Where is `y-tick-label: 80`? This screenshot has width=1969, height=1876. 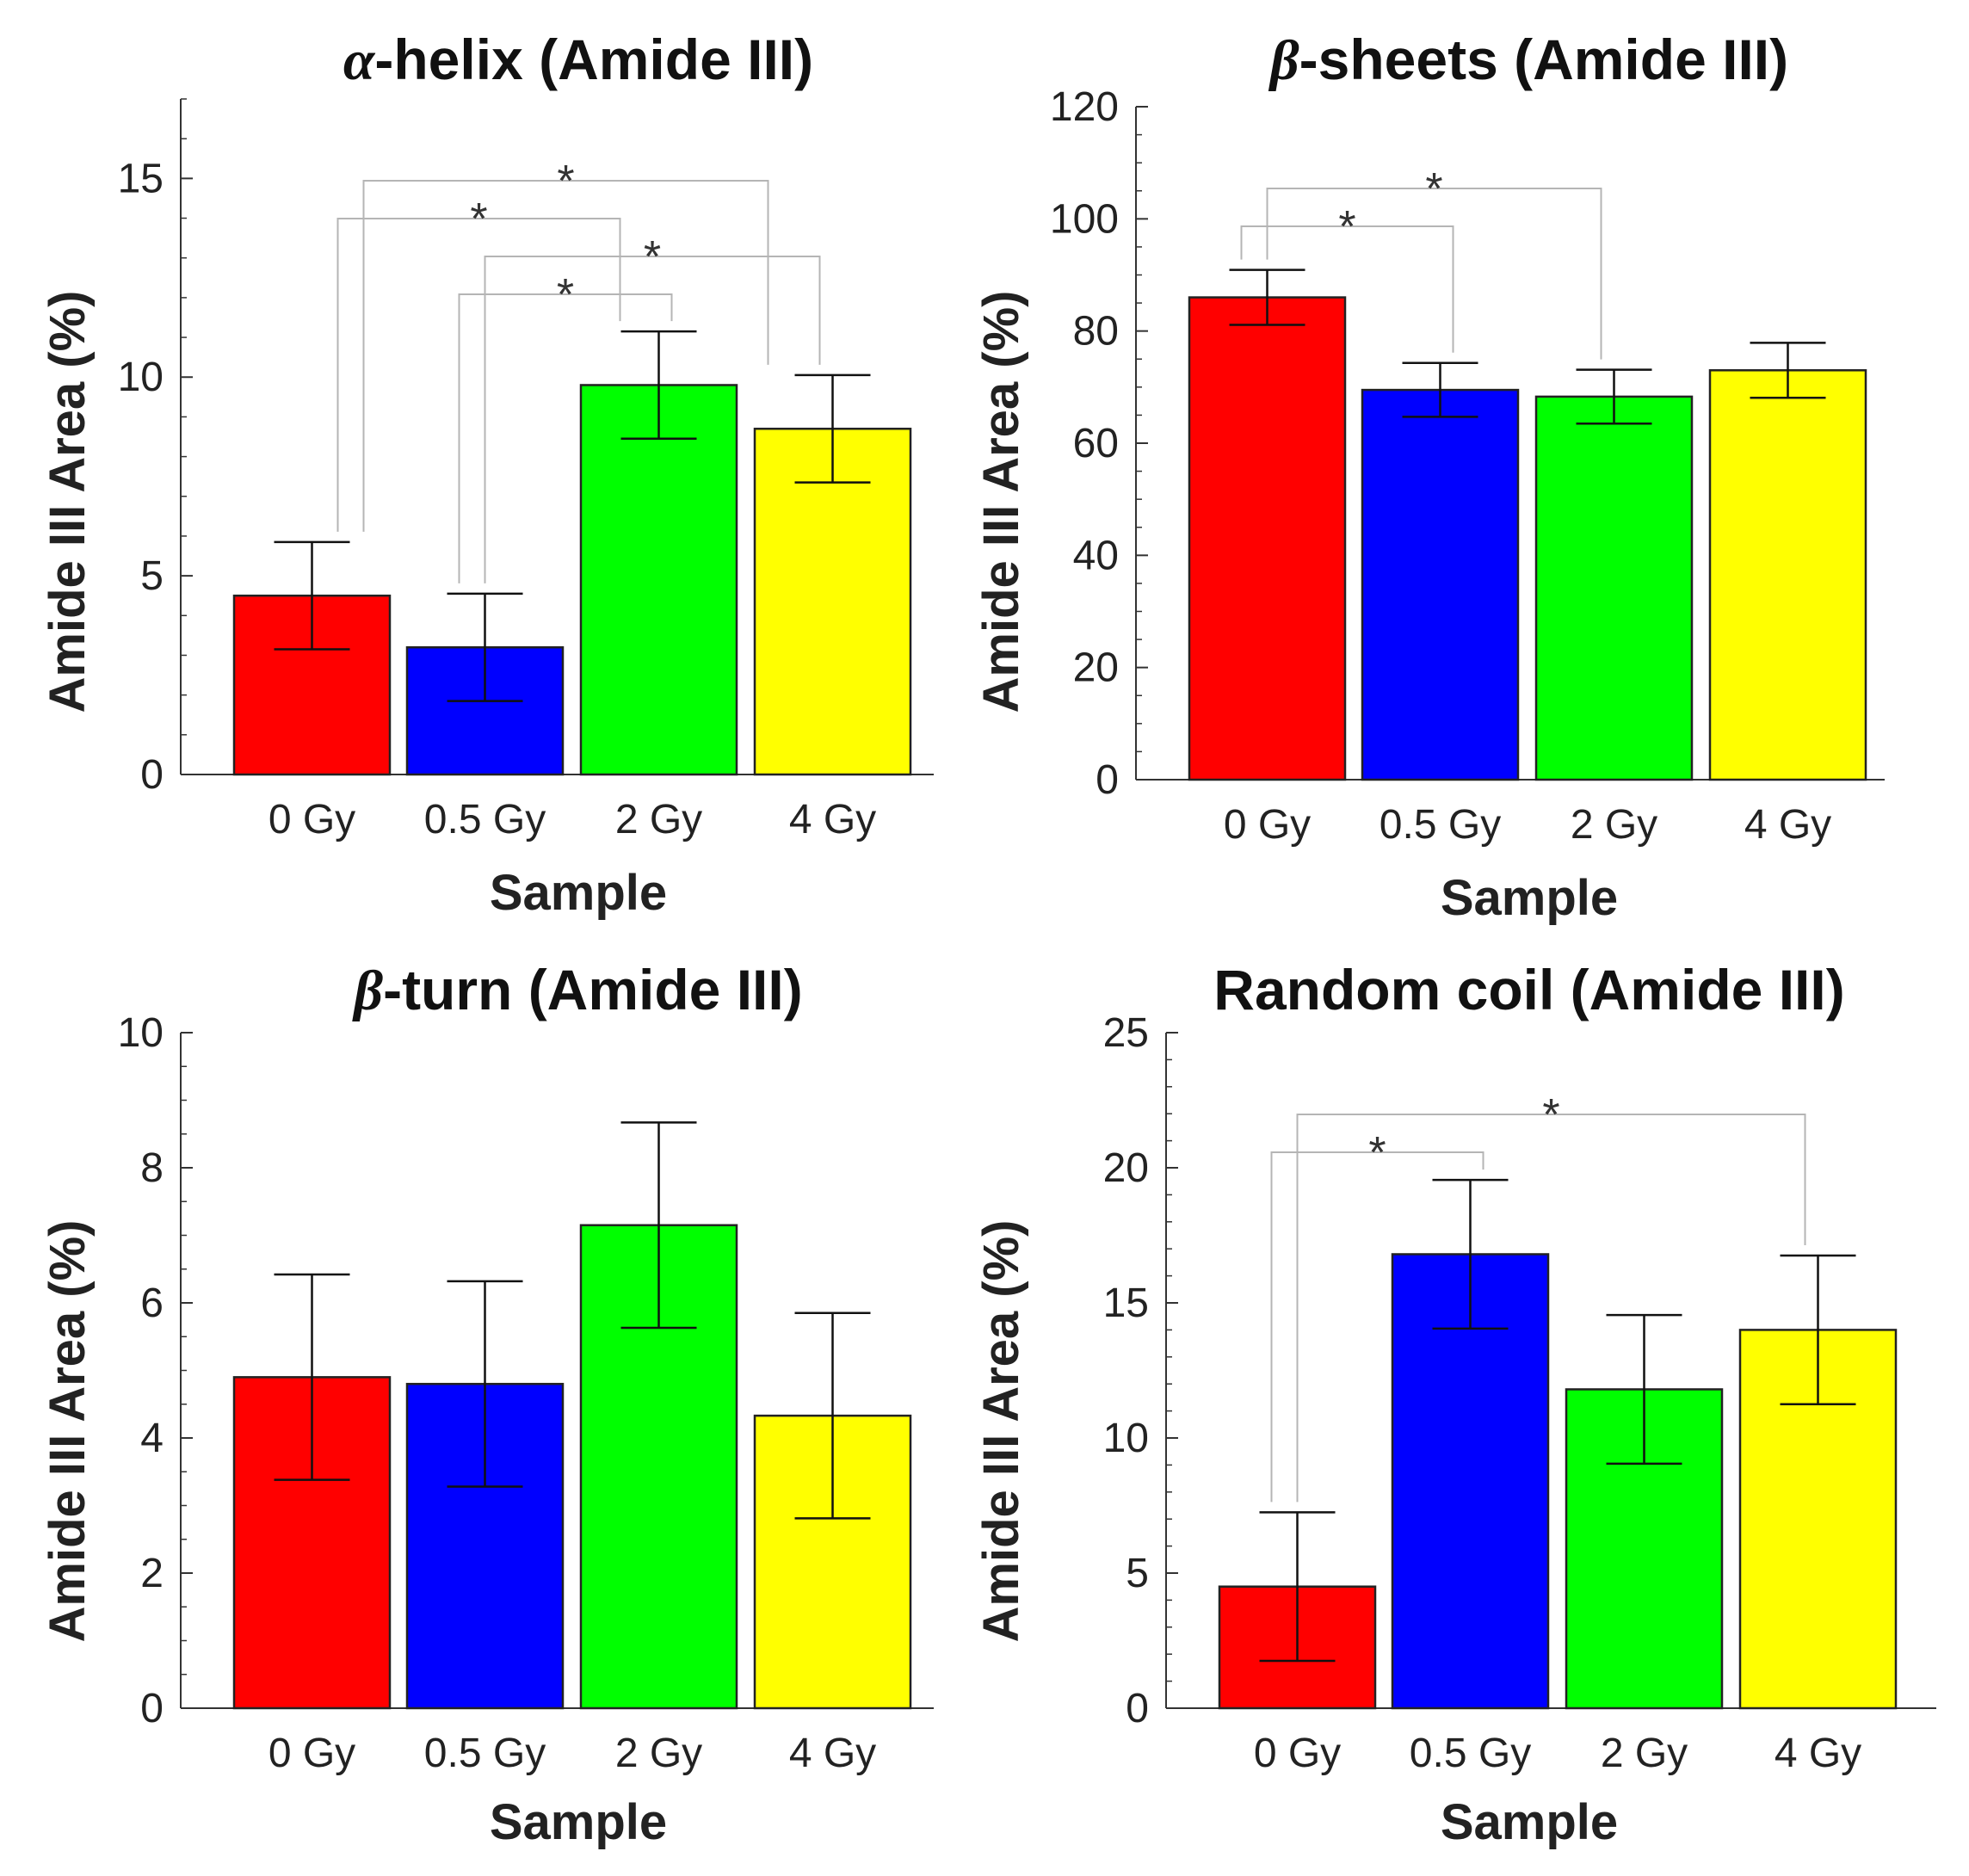
y-tick-label: 80 is located at coordinates (1096, 332).